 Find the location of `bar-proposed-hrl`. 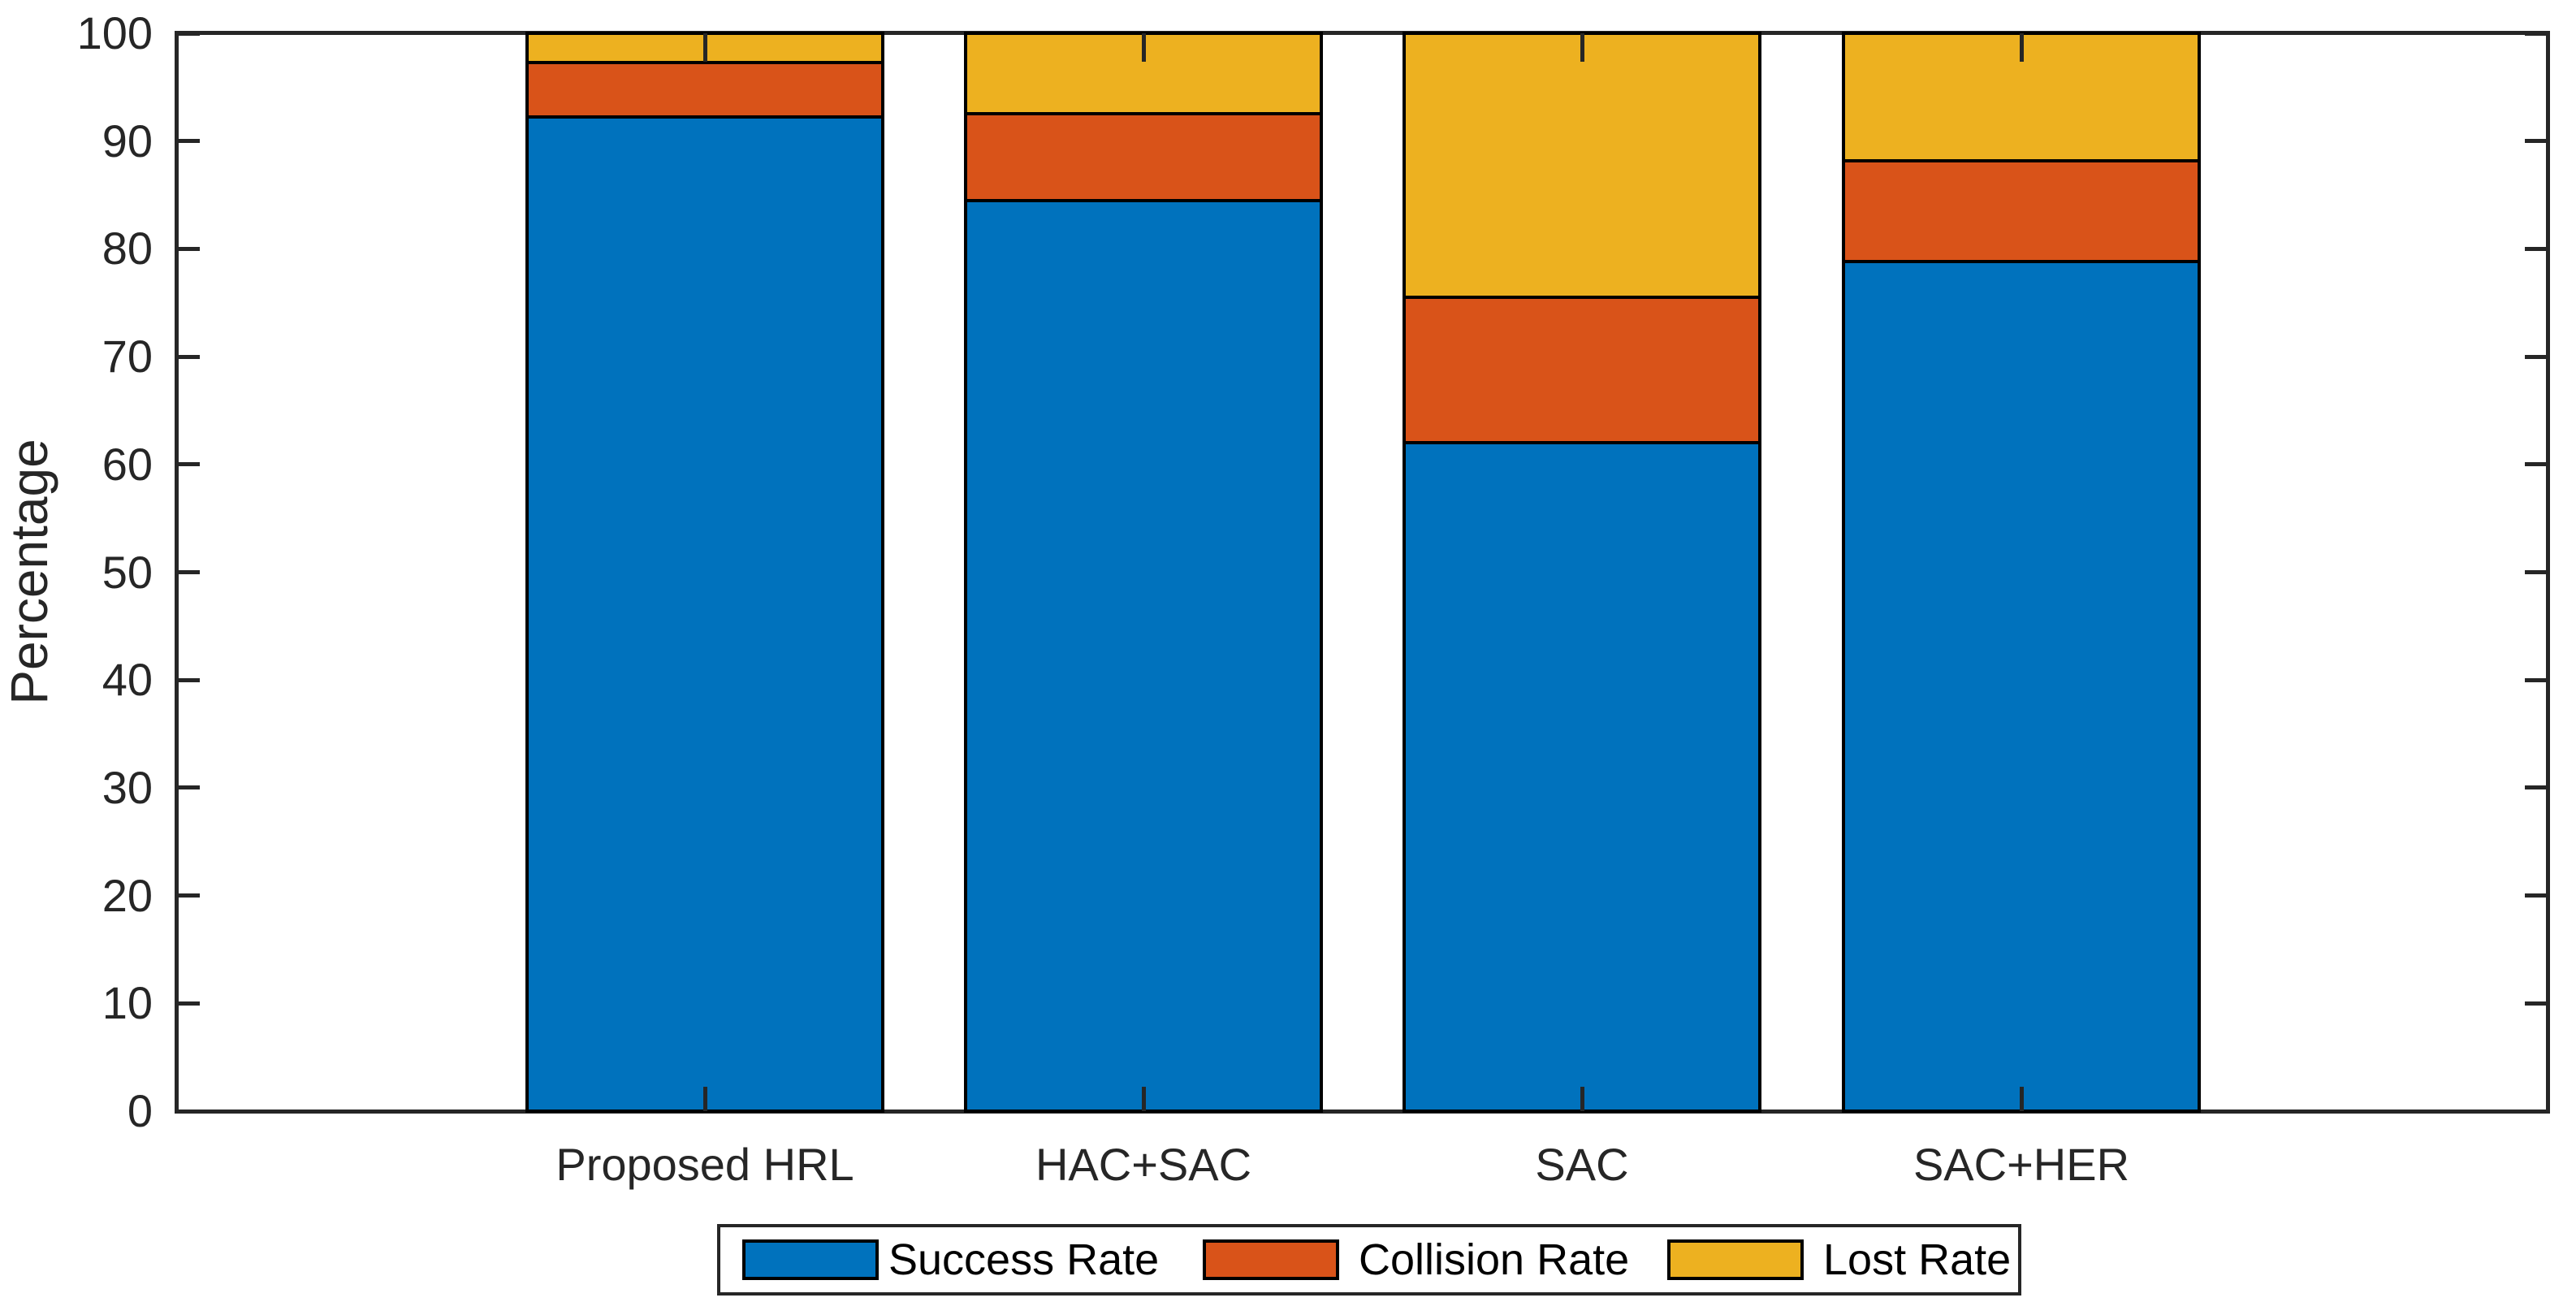

bar-proposed-hrl is located at coordinates (705, 572).